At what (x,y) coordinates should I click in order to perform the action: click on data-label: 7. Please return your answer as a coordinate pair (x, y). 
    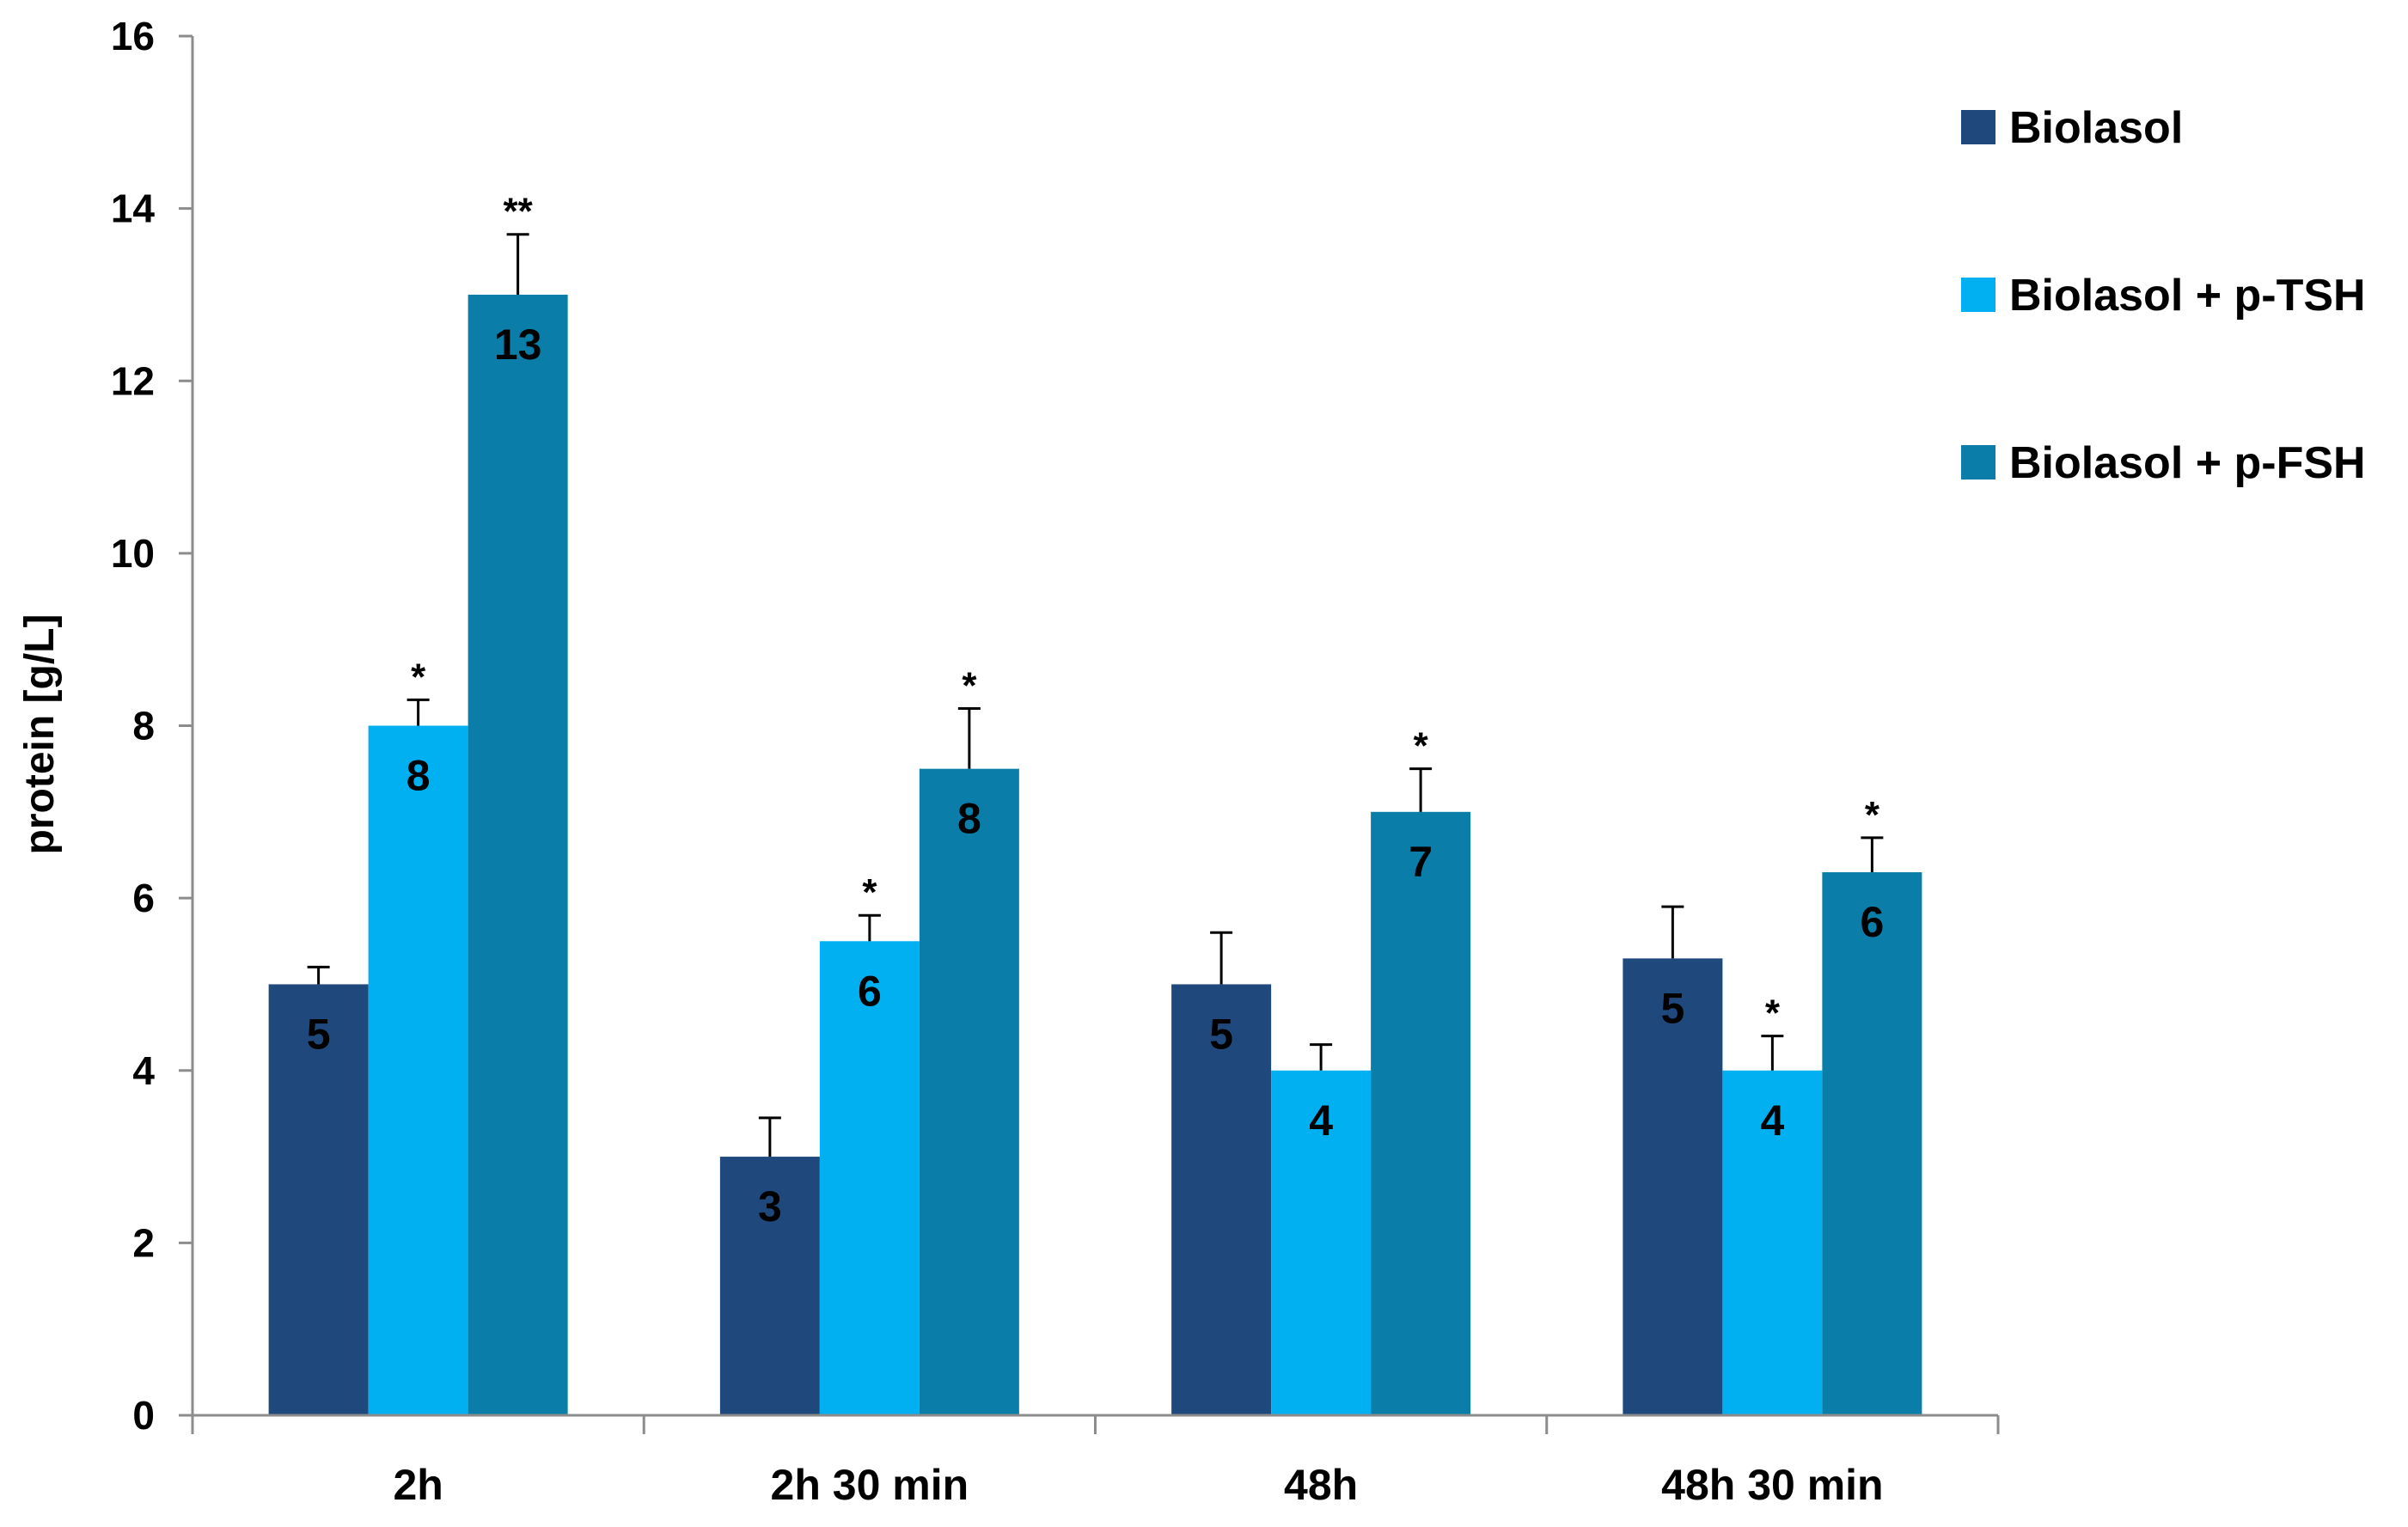
    Looking at the image, I should click on (1421, 862).